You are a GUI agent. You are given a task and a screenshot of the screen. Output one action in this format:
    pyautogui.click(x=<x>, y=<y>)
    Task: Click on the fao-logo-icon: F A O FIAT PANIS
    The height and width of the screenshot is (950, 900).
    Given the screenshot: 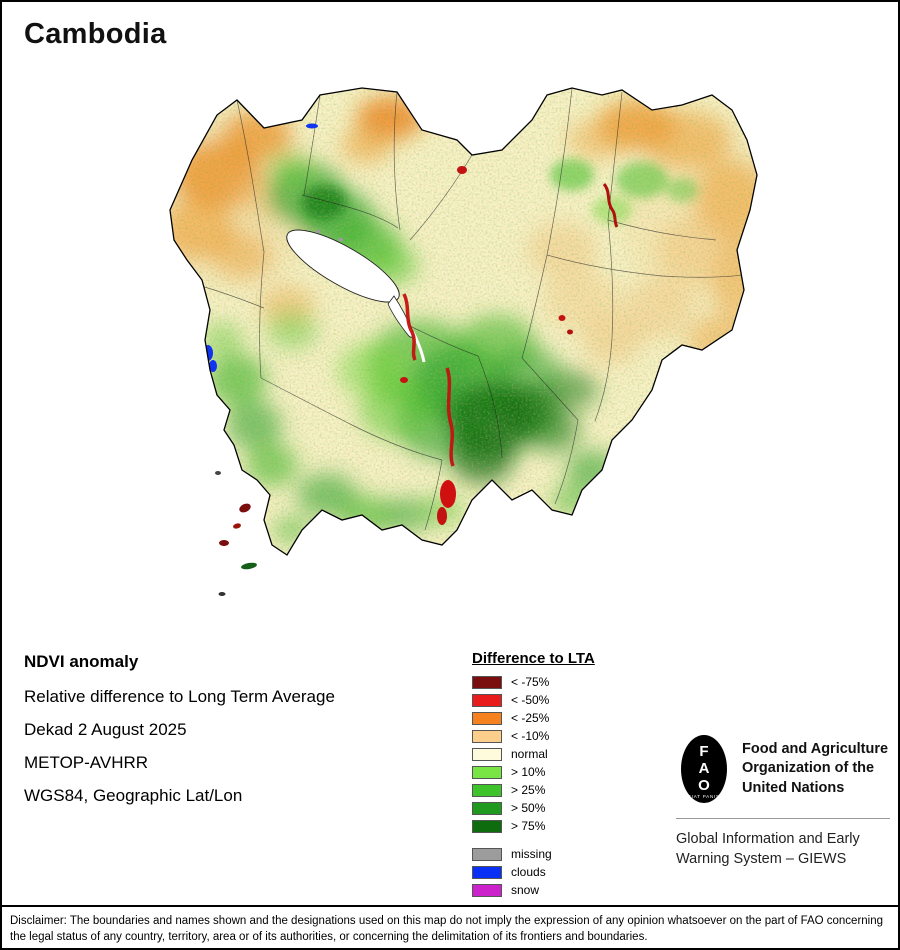 What is the action you would take?
    pyautogui.click(x=704, y=769)
    